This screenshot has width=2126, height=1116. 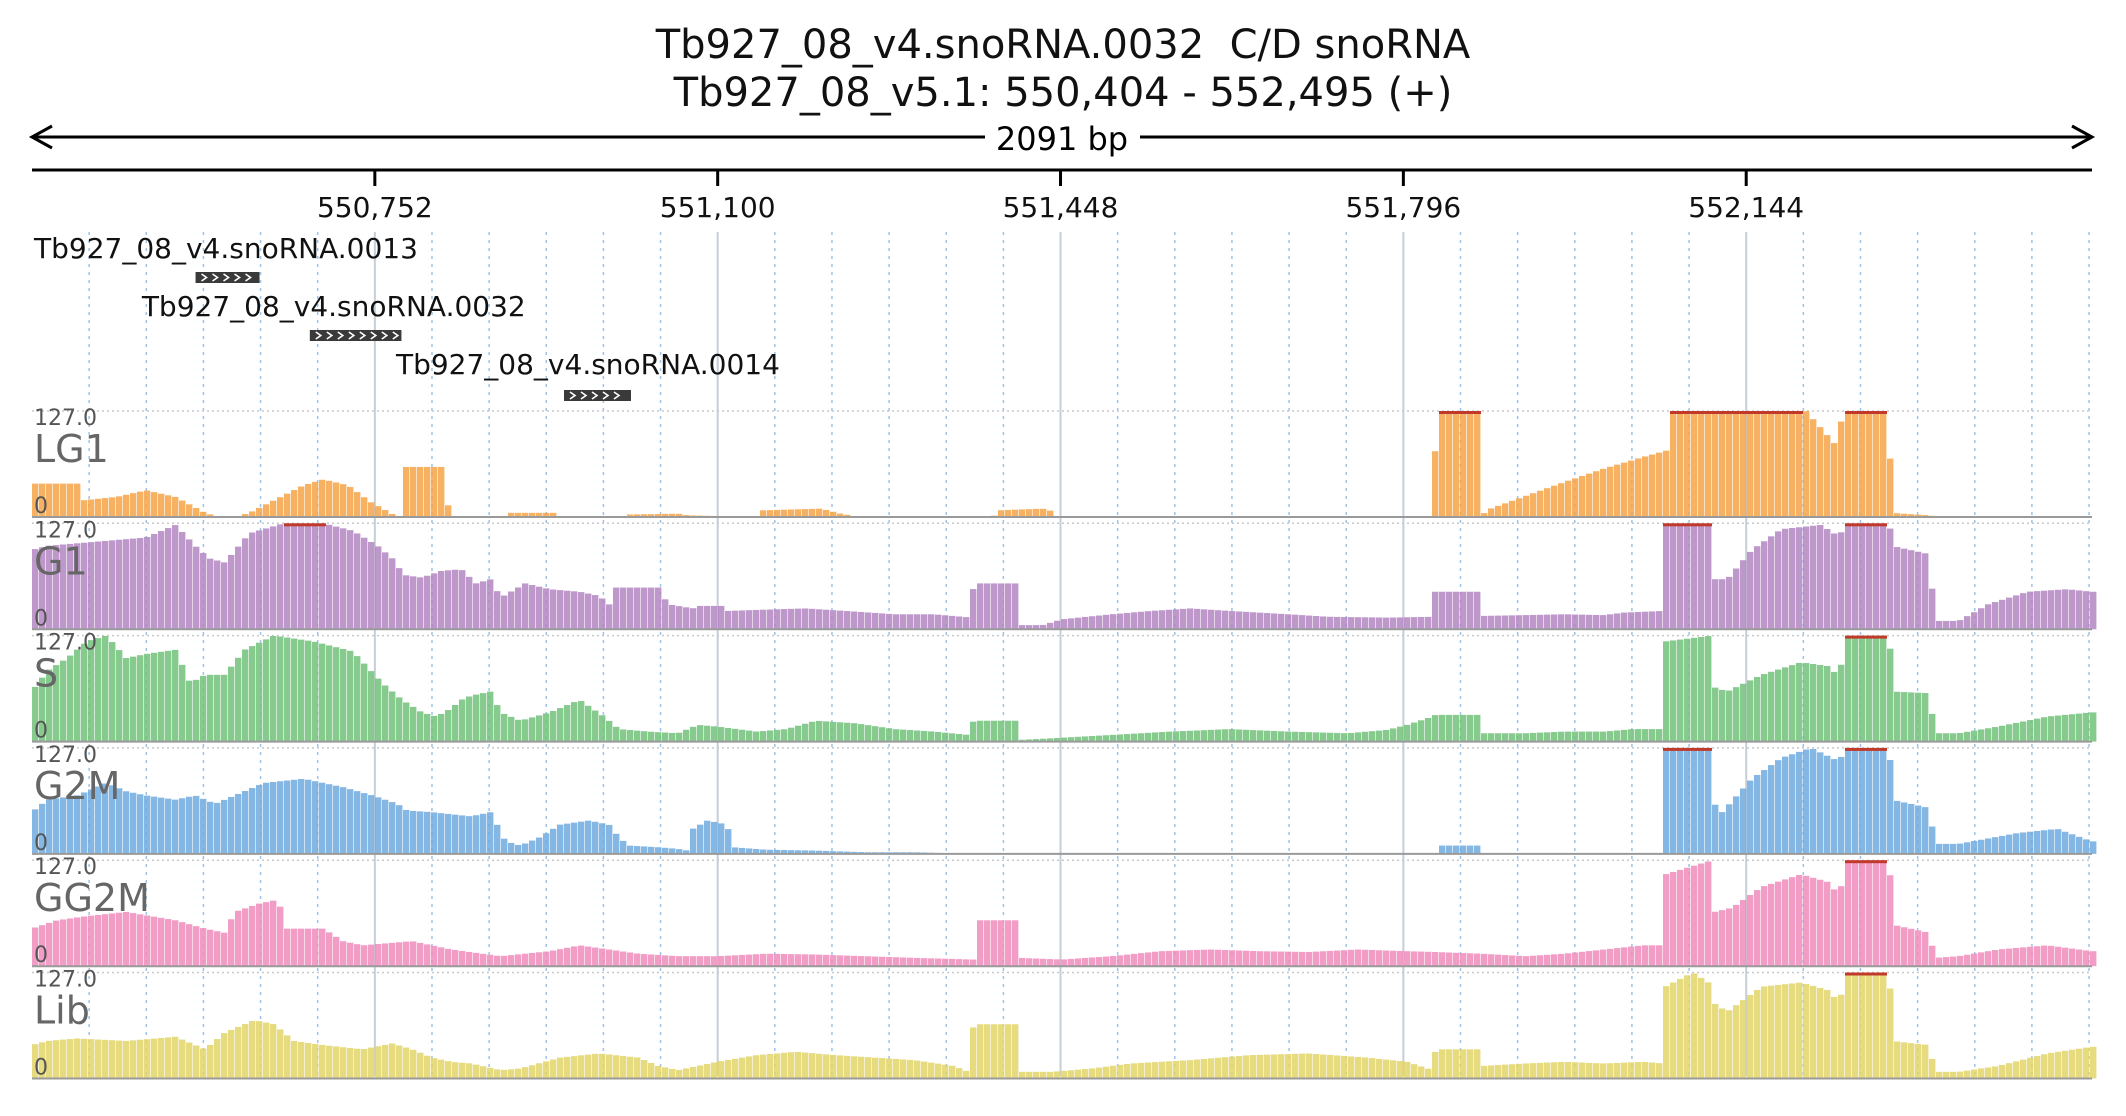 What do you see at coordinates (606, 395) in the screenshot?
I see `feature-tb927-08-v4-snorna-0014-strand-arrow` at bounding box center [606, 395].